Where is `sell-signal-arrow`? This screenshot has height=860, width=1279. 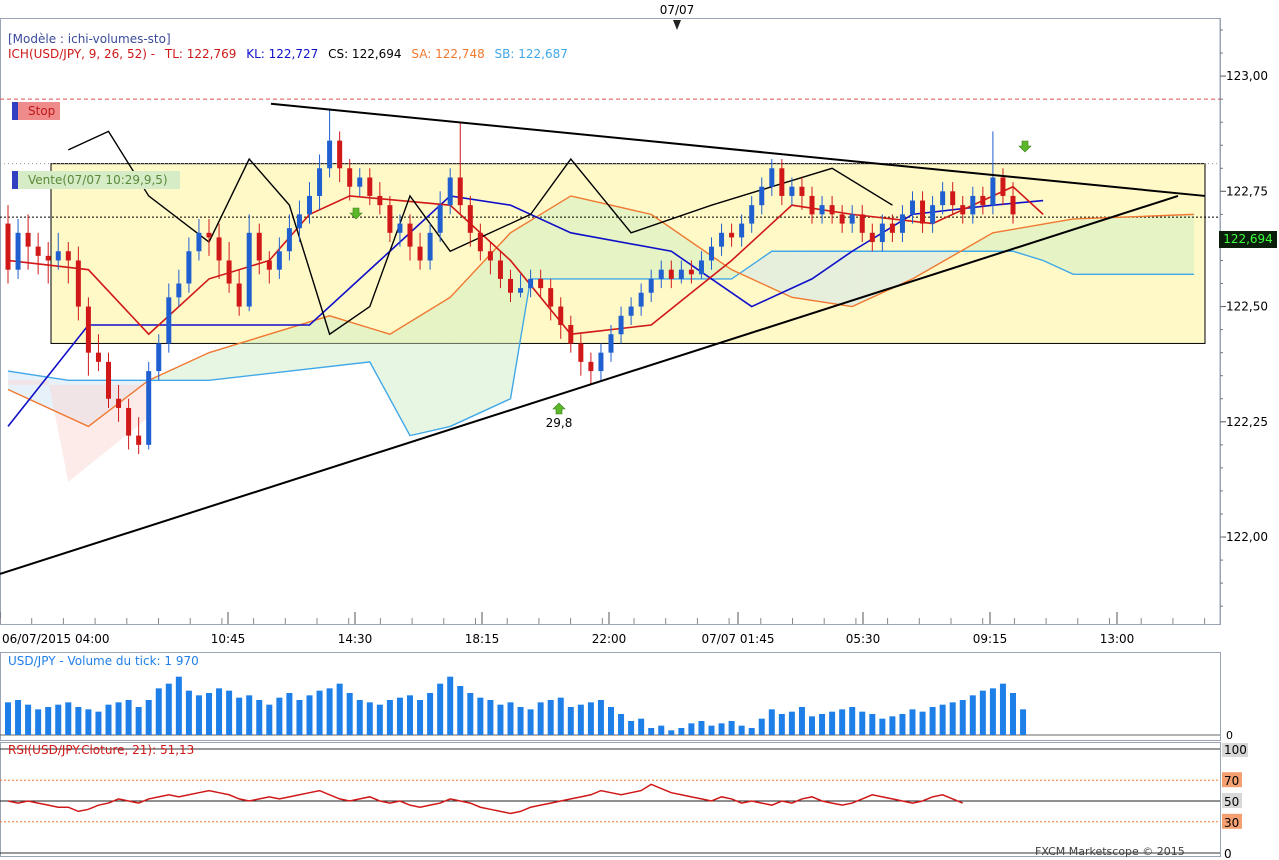 sell-signal-arrow is located at coordinates (356, 213).